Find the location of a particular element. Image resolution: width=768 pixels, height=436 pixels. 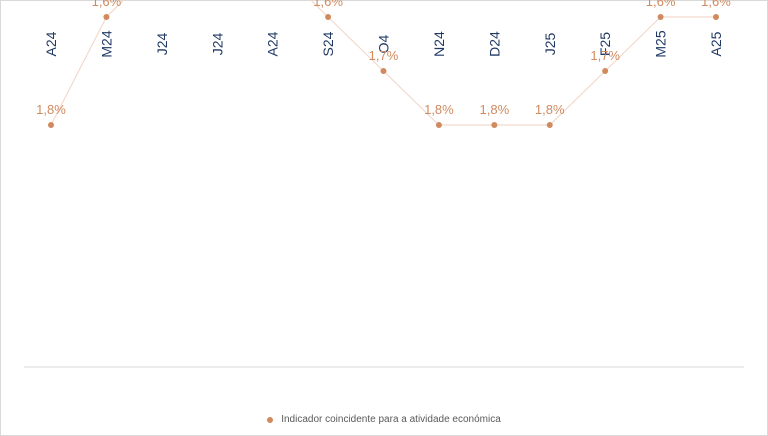

category-label: M25 is located at coordinates (661, 43).